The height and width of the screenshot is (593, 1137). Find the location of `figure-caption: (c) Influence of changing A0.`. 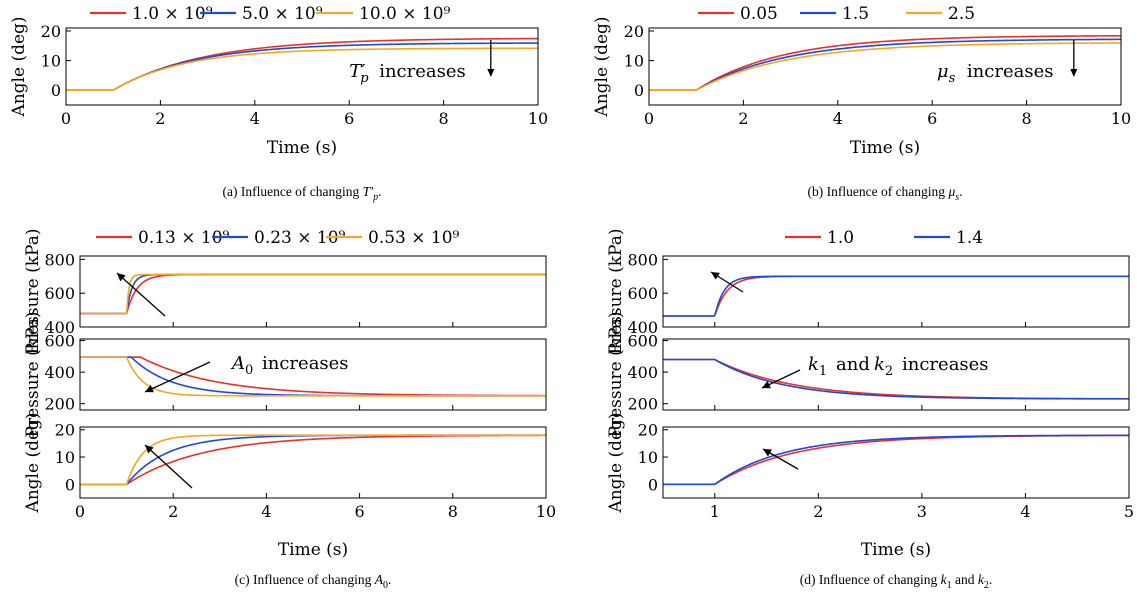

figure-caption: (c) Influence of changing A0. is located at coordinates (313, 581).